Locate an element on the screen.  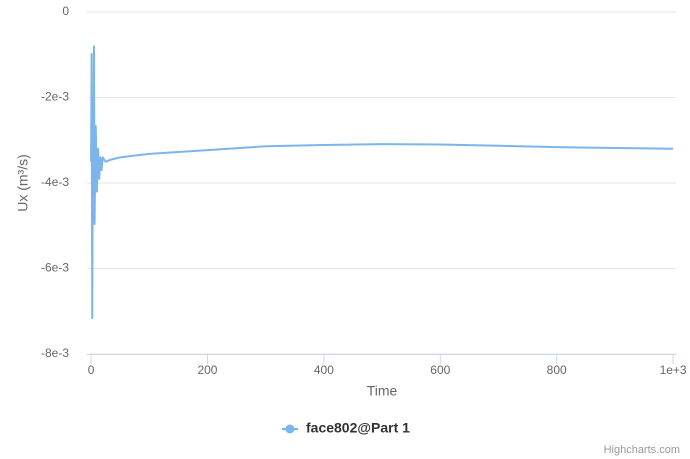
x-tick-label: 1e+3 is located at coordinates (673, 370).